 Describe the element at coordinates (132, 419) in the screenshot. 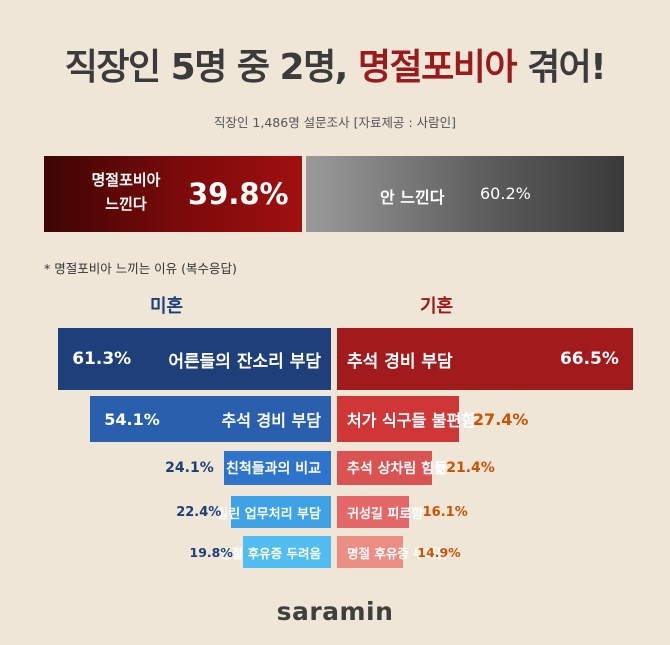

I see `single-reason-percent: 54.1%` at that location.